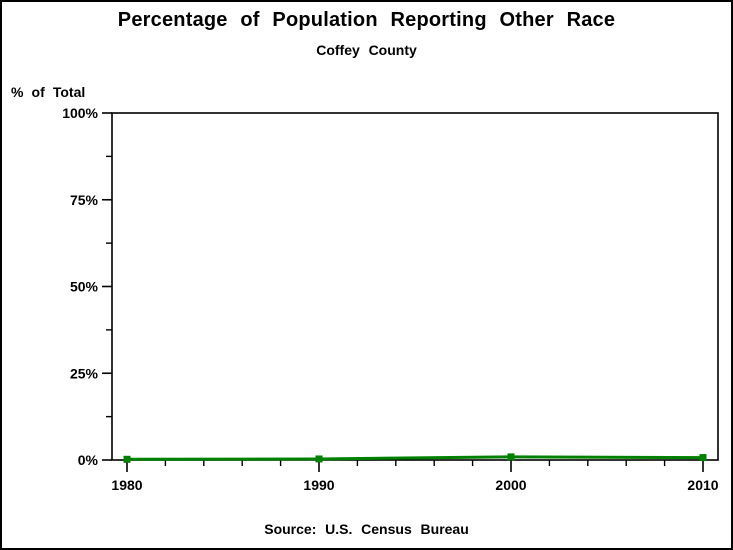  What do you see at coordinates (48, 92) in the screenshot?
I see `y-axis-title: % of Total` at bounding box center [48, 92].